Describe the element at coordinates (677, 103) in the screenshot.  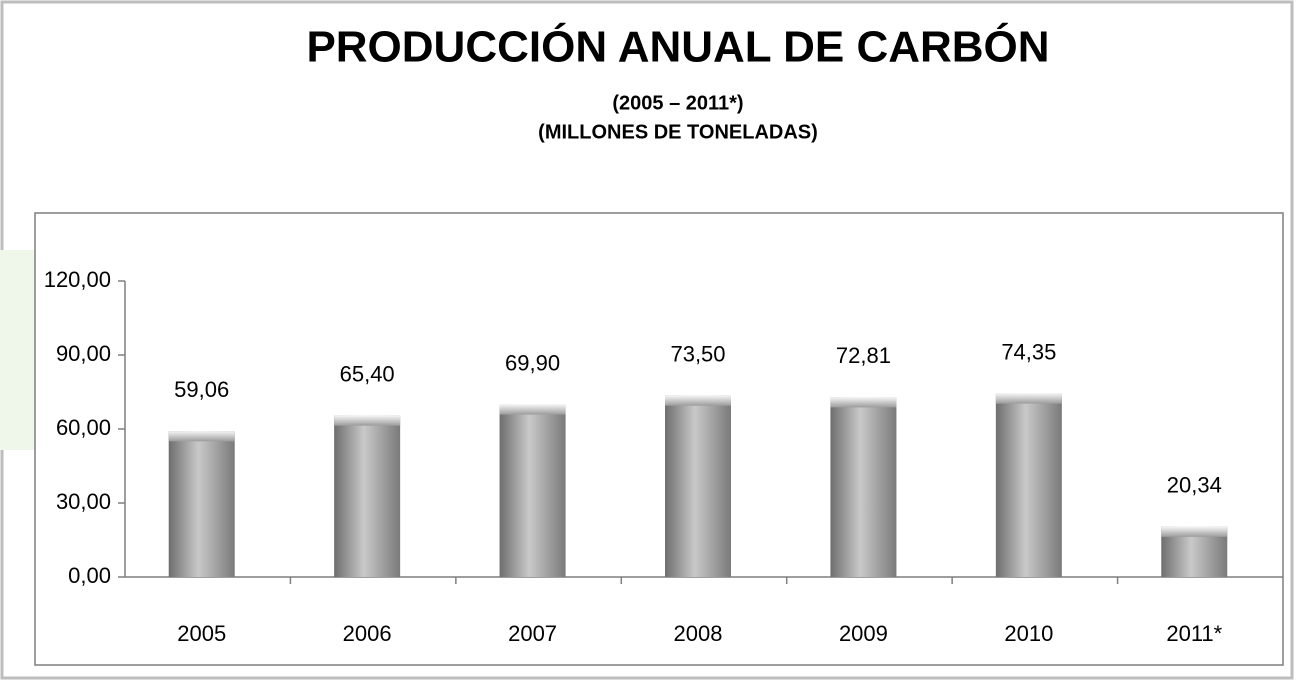
I see `chart-subtitle: (2005 – 2011*)` at that location.